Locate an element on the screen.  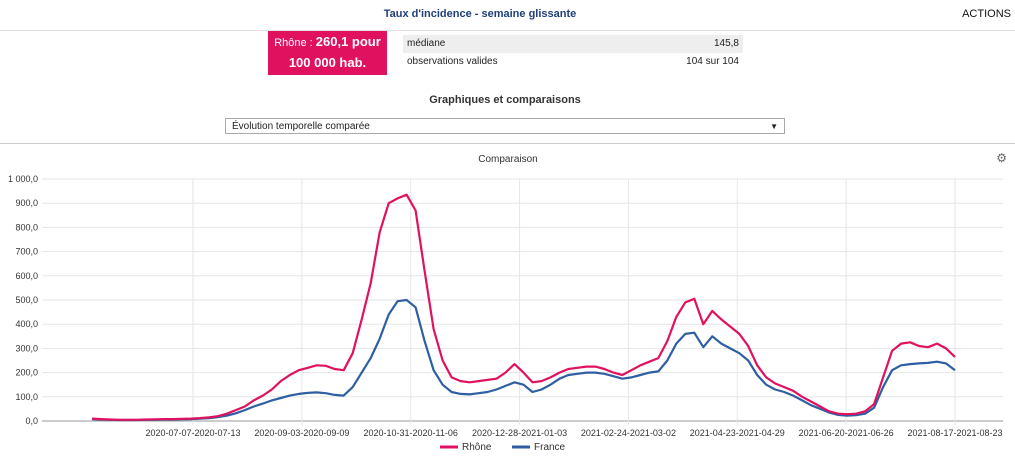
stat-label: observations valides is located at coordinates (452, 61).